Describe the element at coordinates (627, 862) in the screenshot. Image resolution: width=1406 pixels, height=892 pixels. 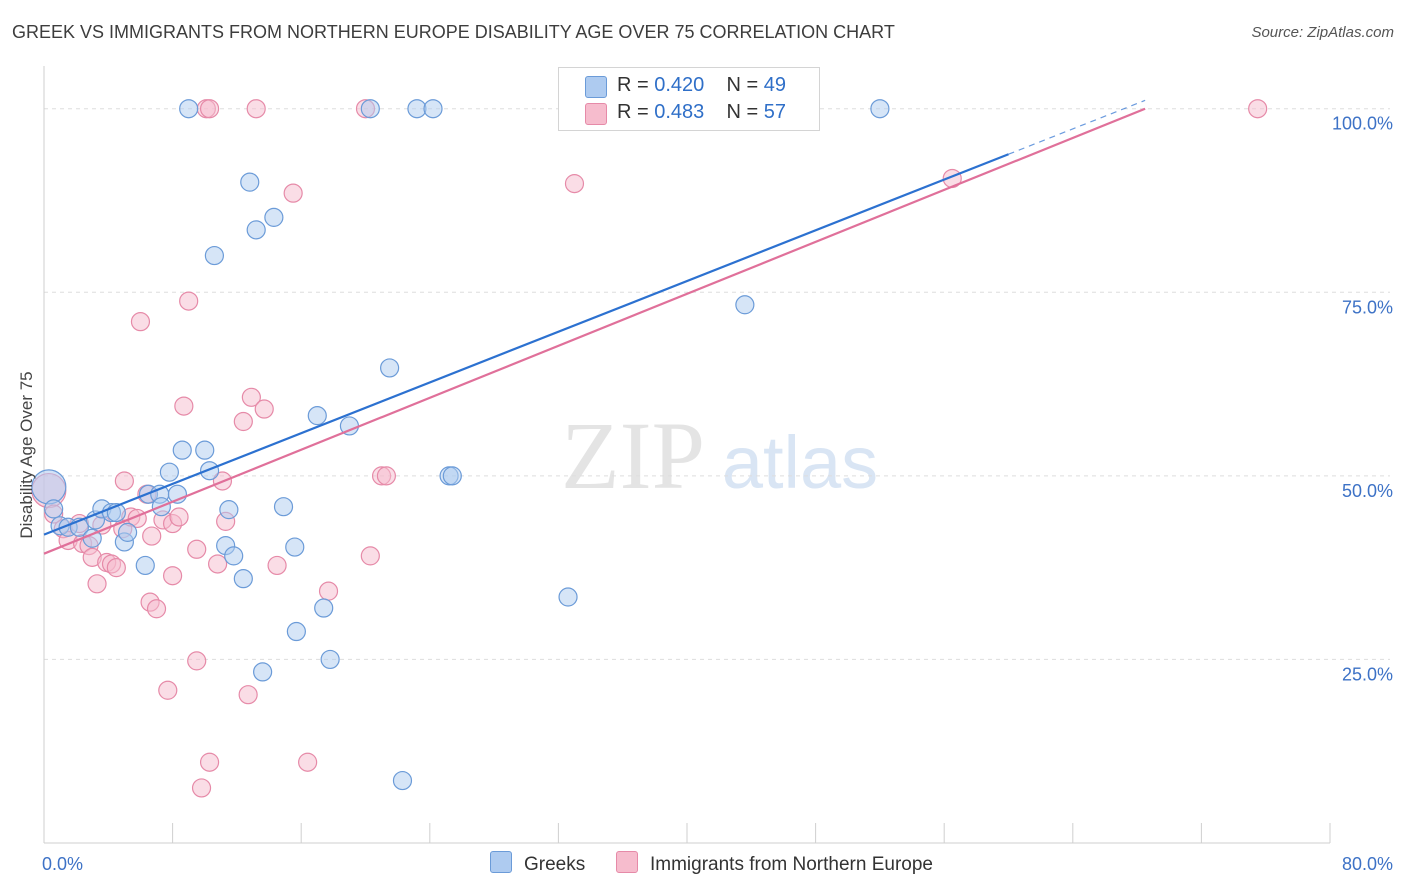
I see `bottom-legend-swatch-immigrants` at that location.